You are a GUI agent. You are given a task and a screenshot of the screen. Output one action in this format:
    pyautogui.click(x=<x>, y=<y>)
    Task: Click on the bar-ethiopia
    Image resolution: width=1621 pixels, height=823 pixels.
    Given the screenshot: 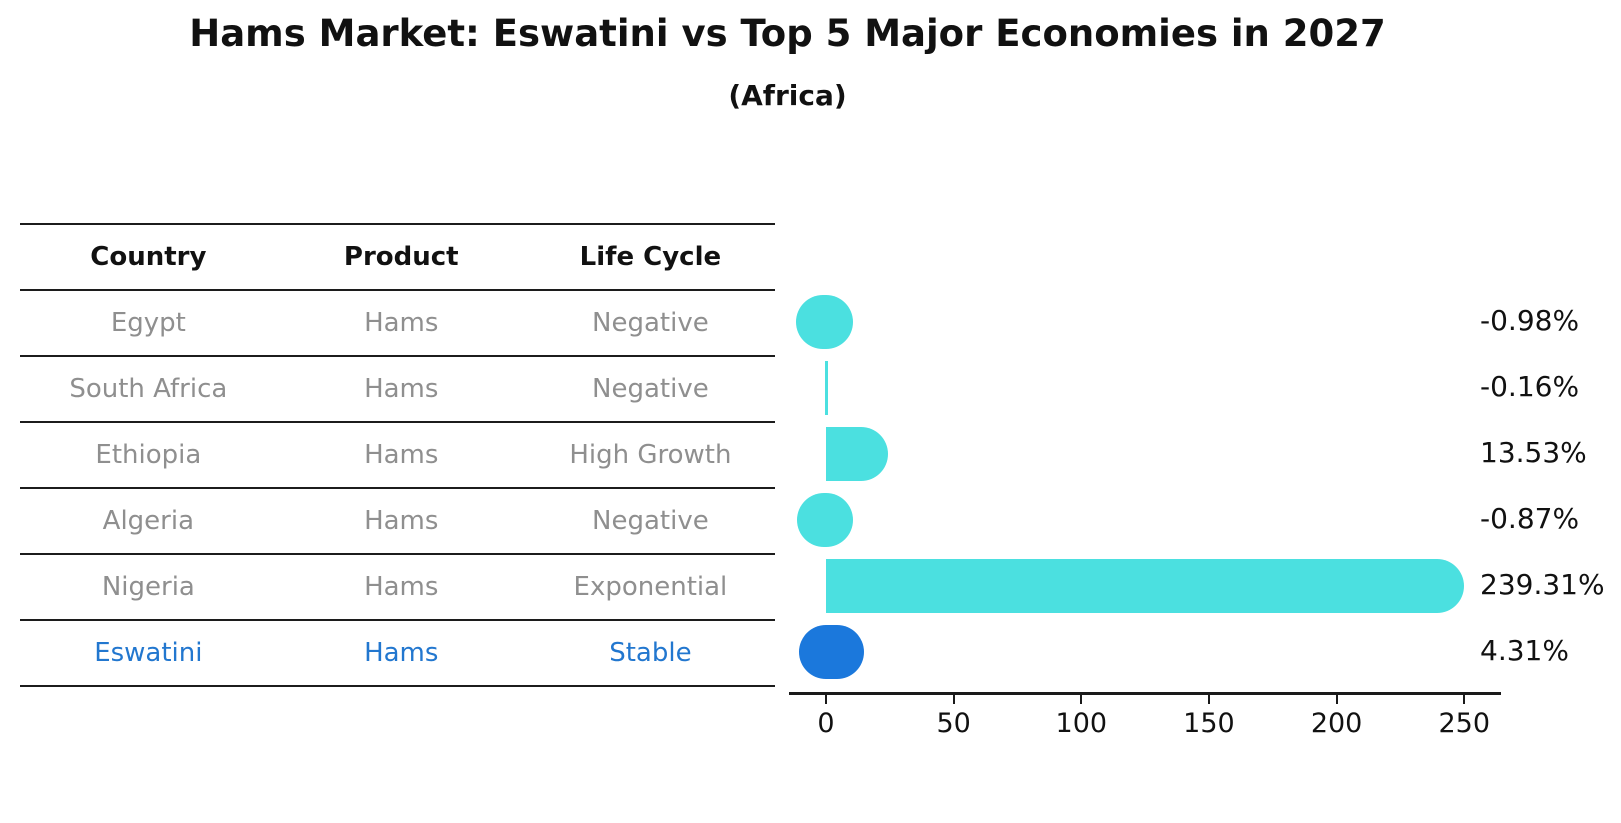 What is the action you would take?
    pyautogui.click(x=857, y=454)
    